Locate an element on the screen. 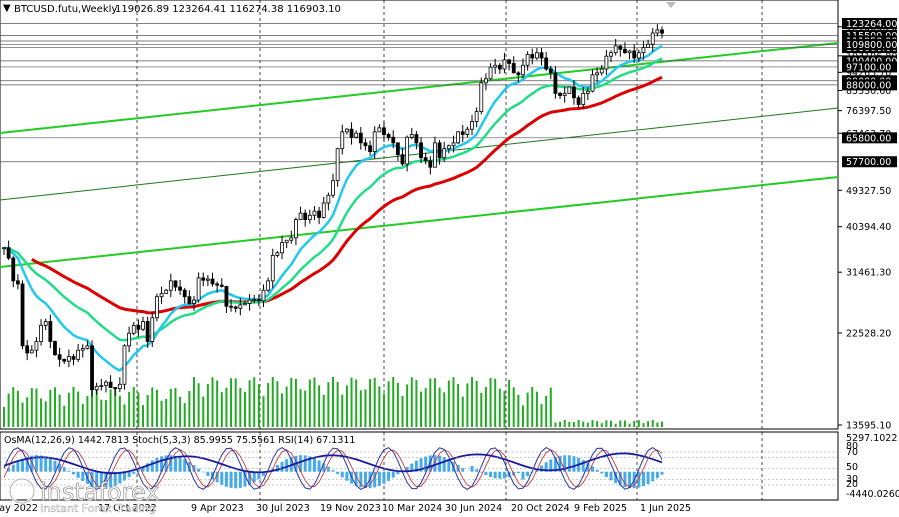 The width and height of the screenshot is (899, 517). time-tick-label: 10 Mar 2024 is located at coordinates (412, 508).